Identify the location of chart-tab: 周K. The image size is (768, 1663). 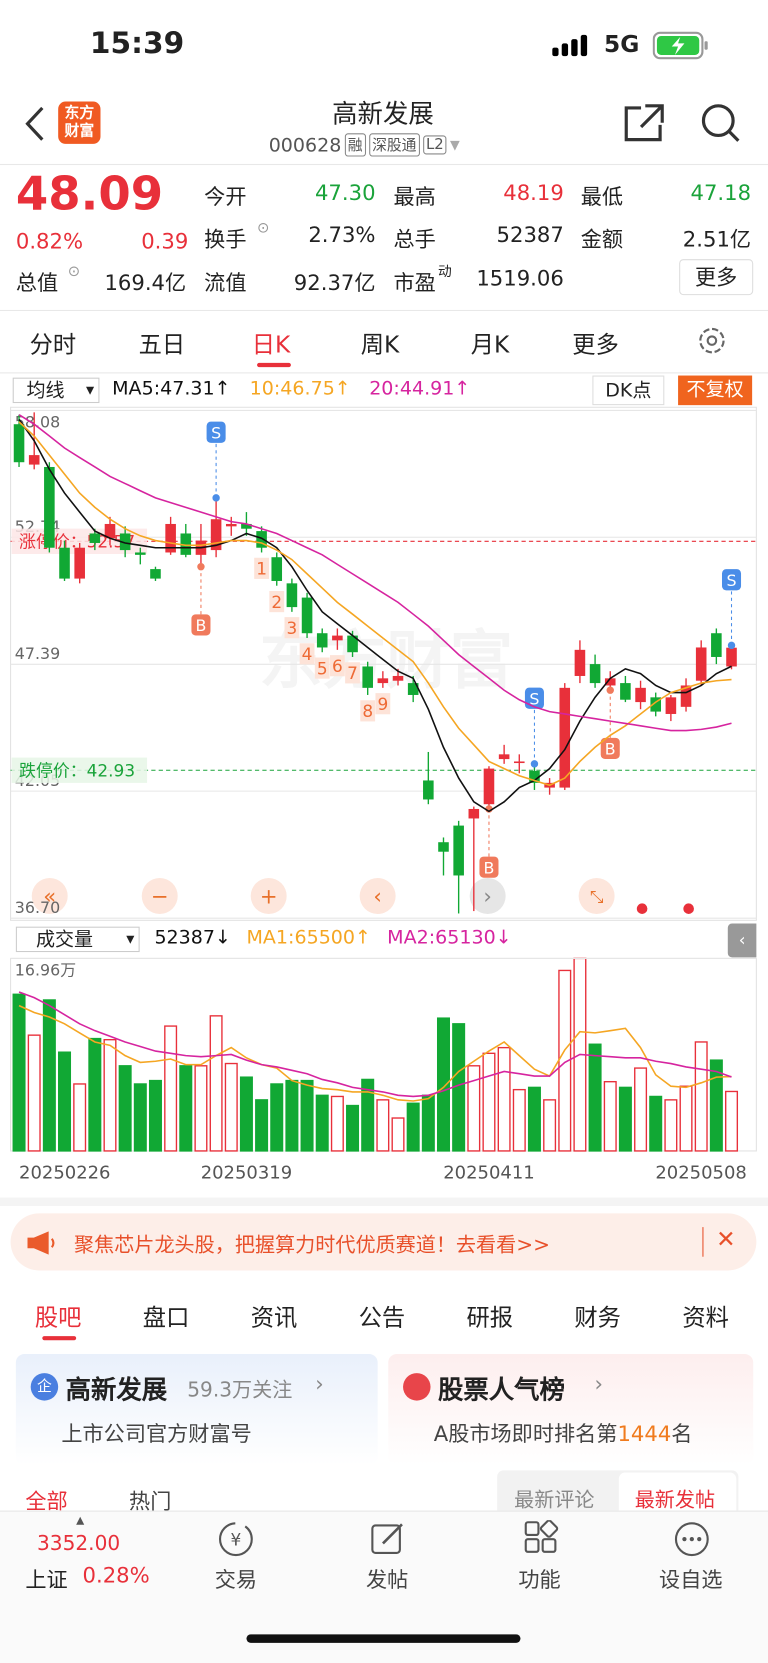
(380, 345).